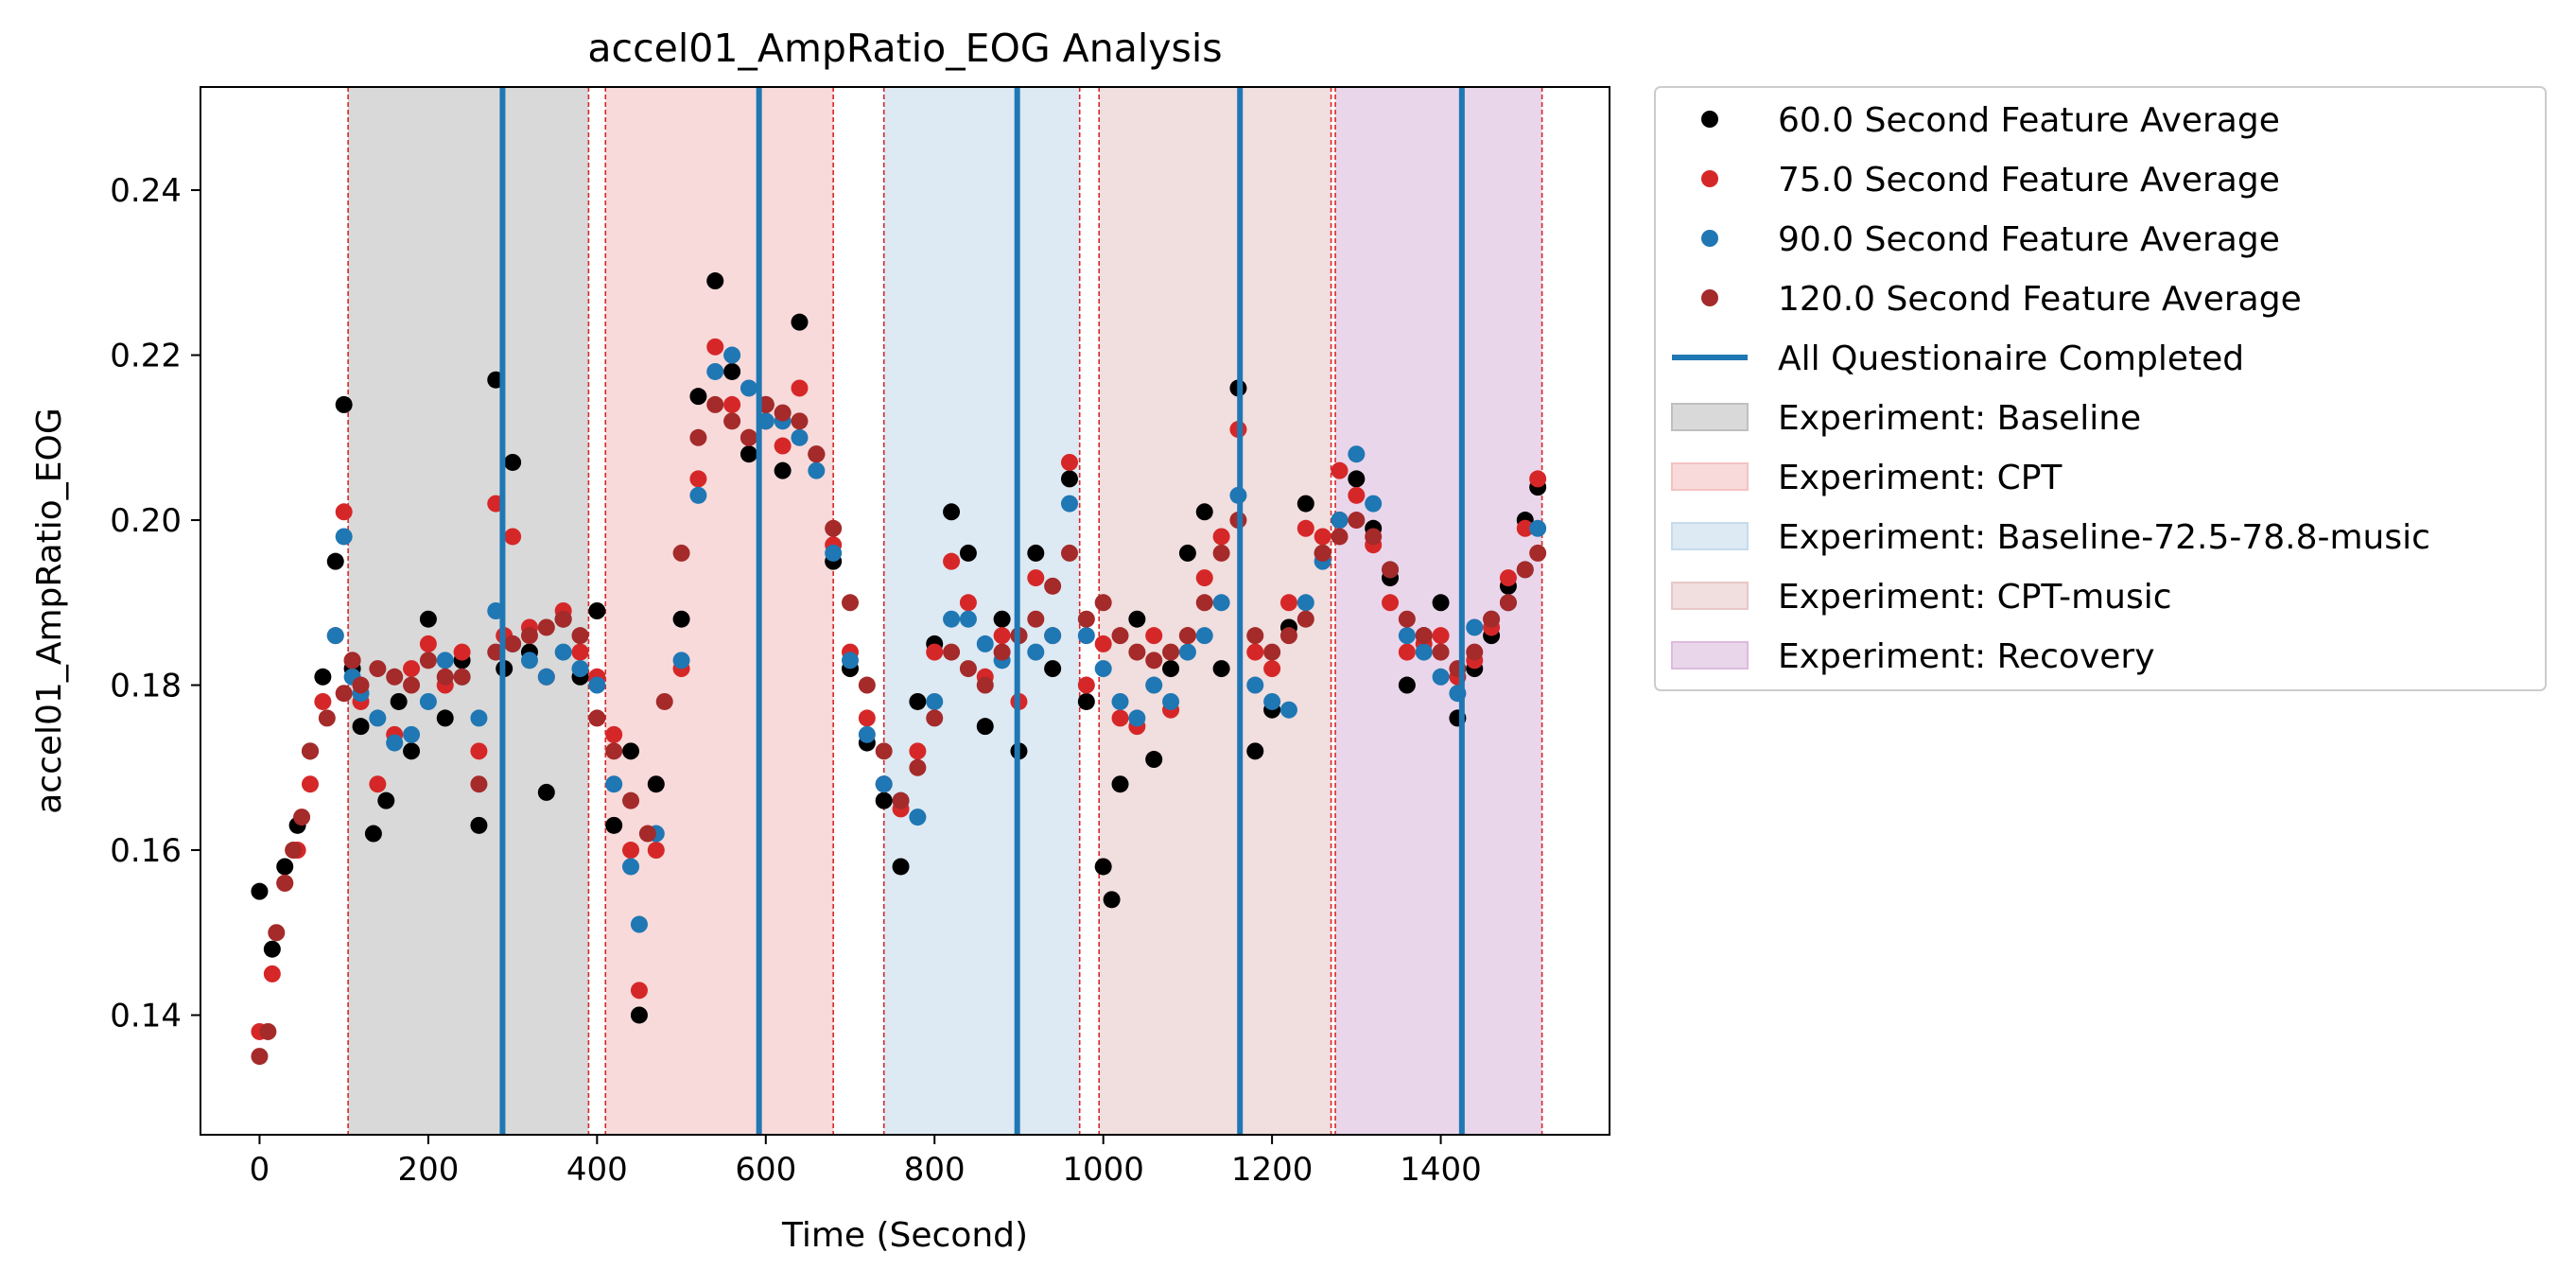  What do you see at coordinates (2040, 299) in the screenshot?
I see `legend-label-3: 120.0 Second Feature Average` at bounding box center [2040, 299].